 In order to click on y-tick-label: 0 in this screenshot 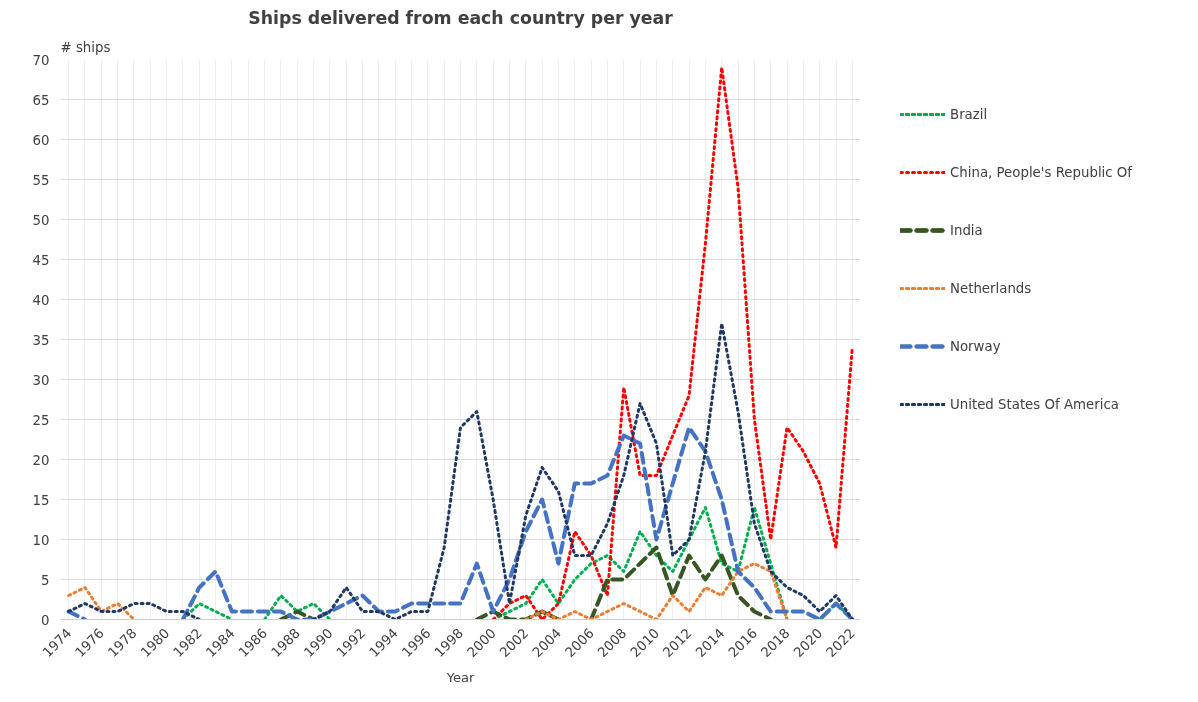, I will do `click(45, 620)`.